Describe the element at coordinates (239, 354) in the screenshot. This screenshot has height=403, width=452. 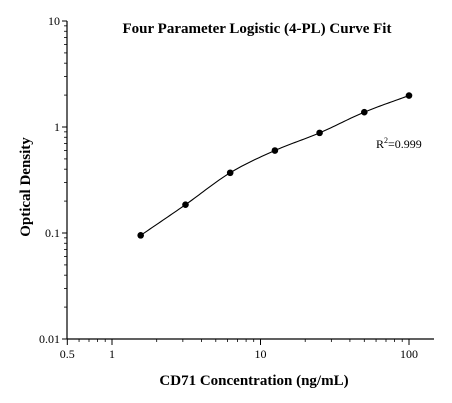
I see `x-tick-labels: 0.5 1 10 100` at that location.